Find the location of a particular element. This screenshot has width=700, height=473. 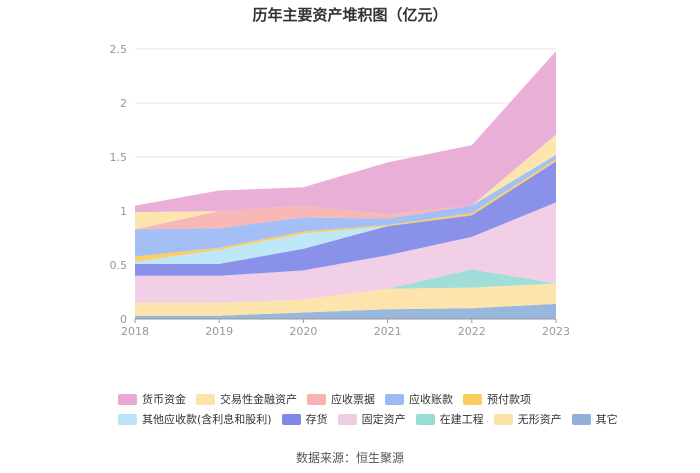

legend-label: 交易性金融资产 is located at coordinates (258, 399).